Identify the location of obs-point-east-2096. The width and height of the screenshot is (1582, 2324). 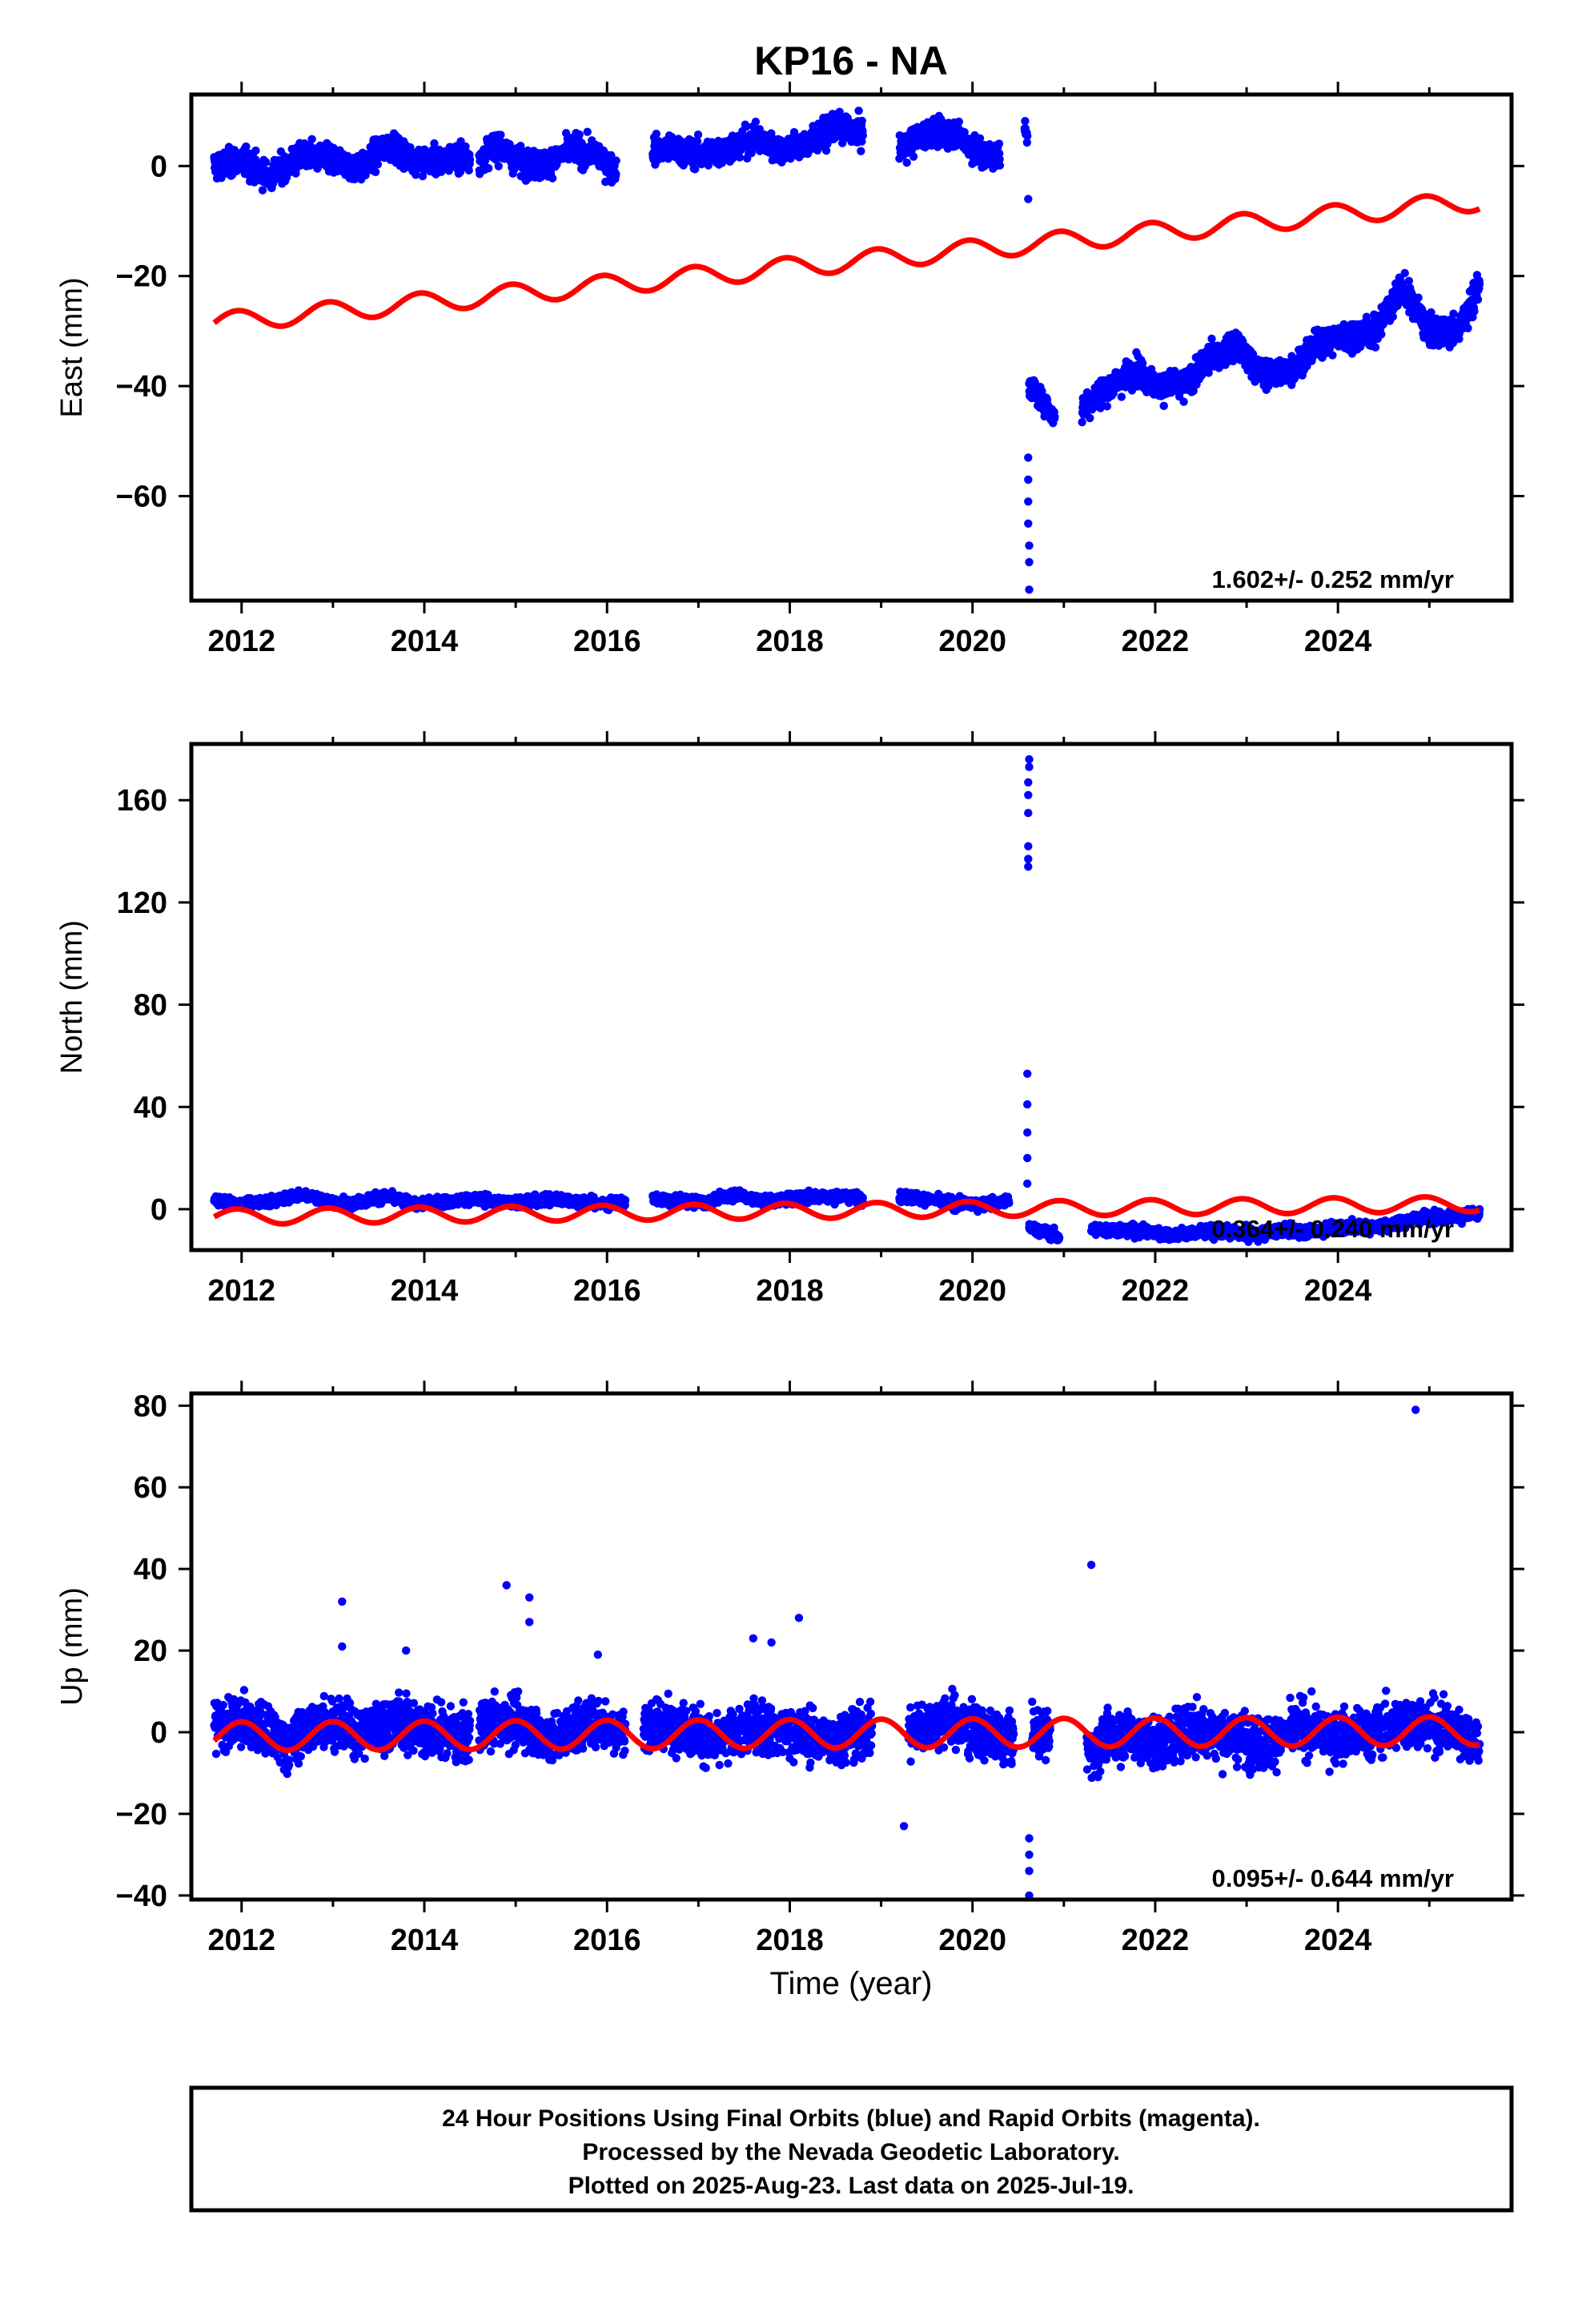
(840, 111).